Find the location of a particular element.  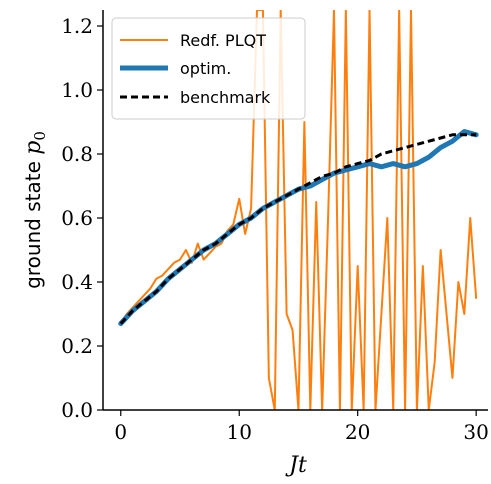

legend-box is located at coordinates (208, 68).